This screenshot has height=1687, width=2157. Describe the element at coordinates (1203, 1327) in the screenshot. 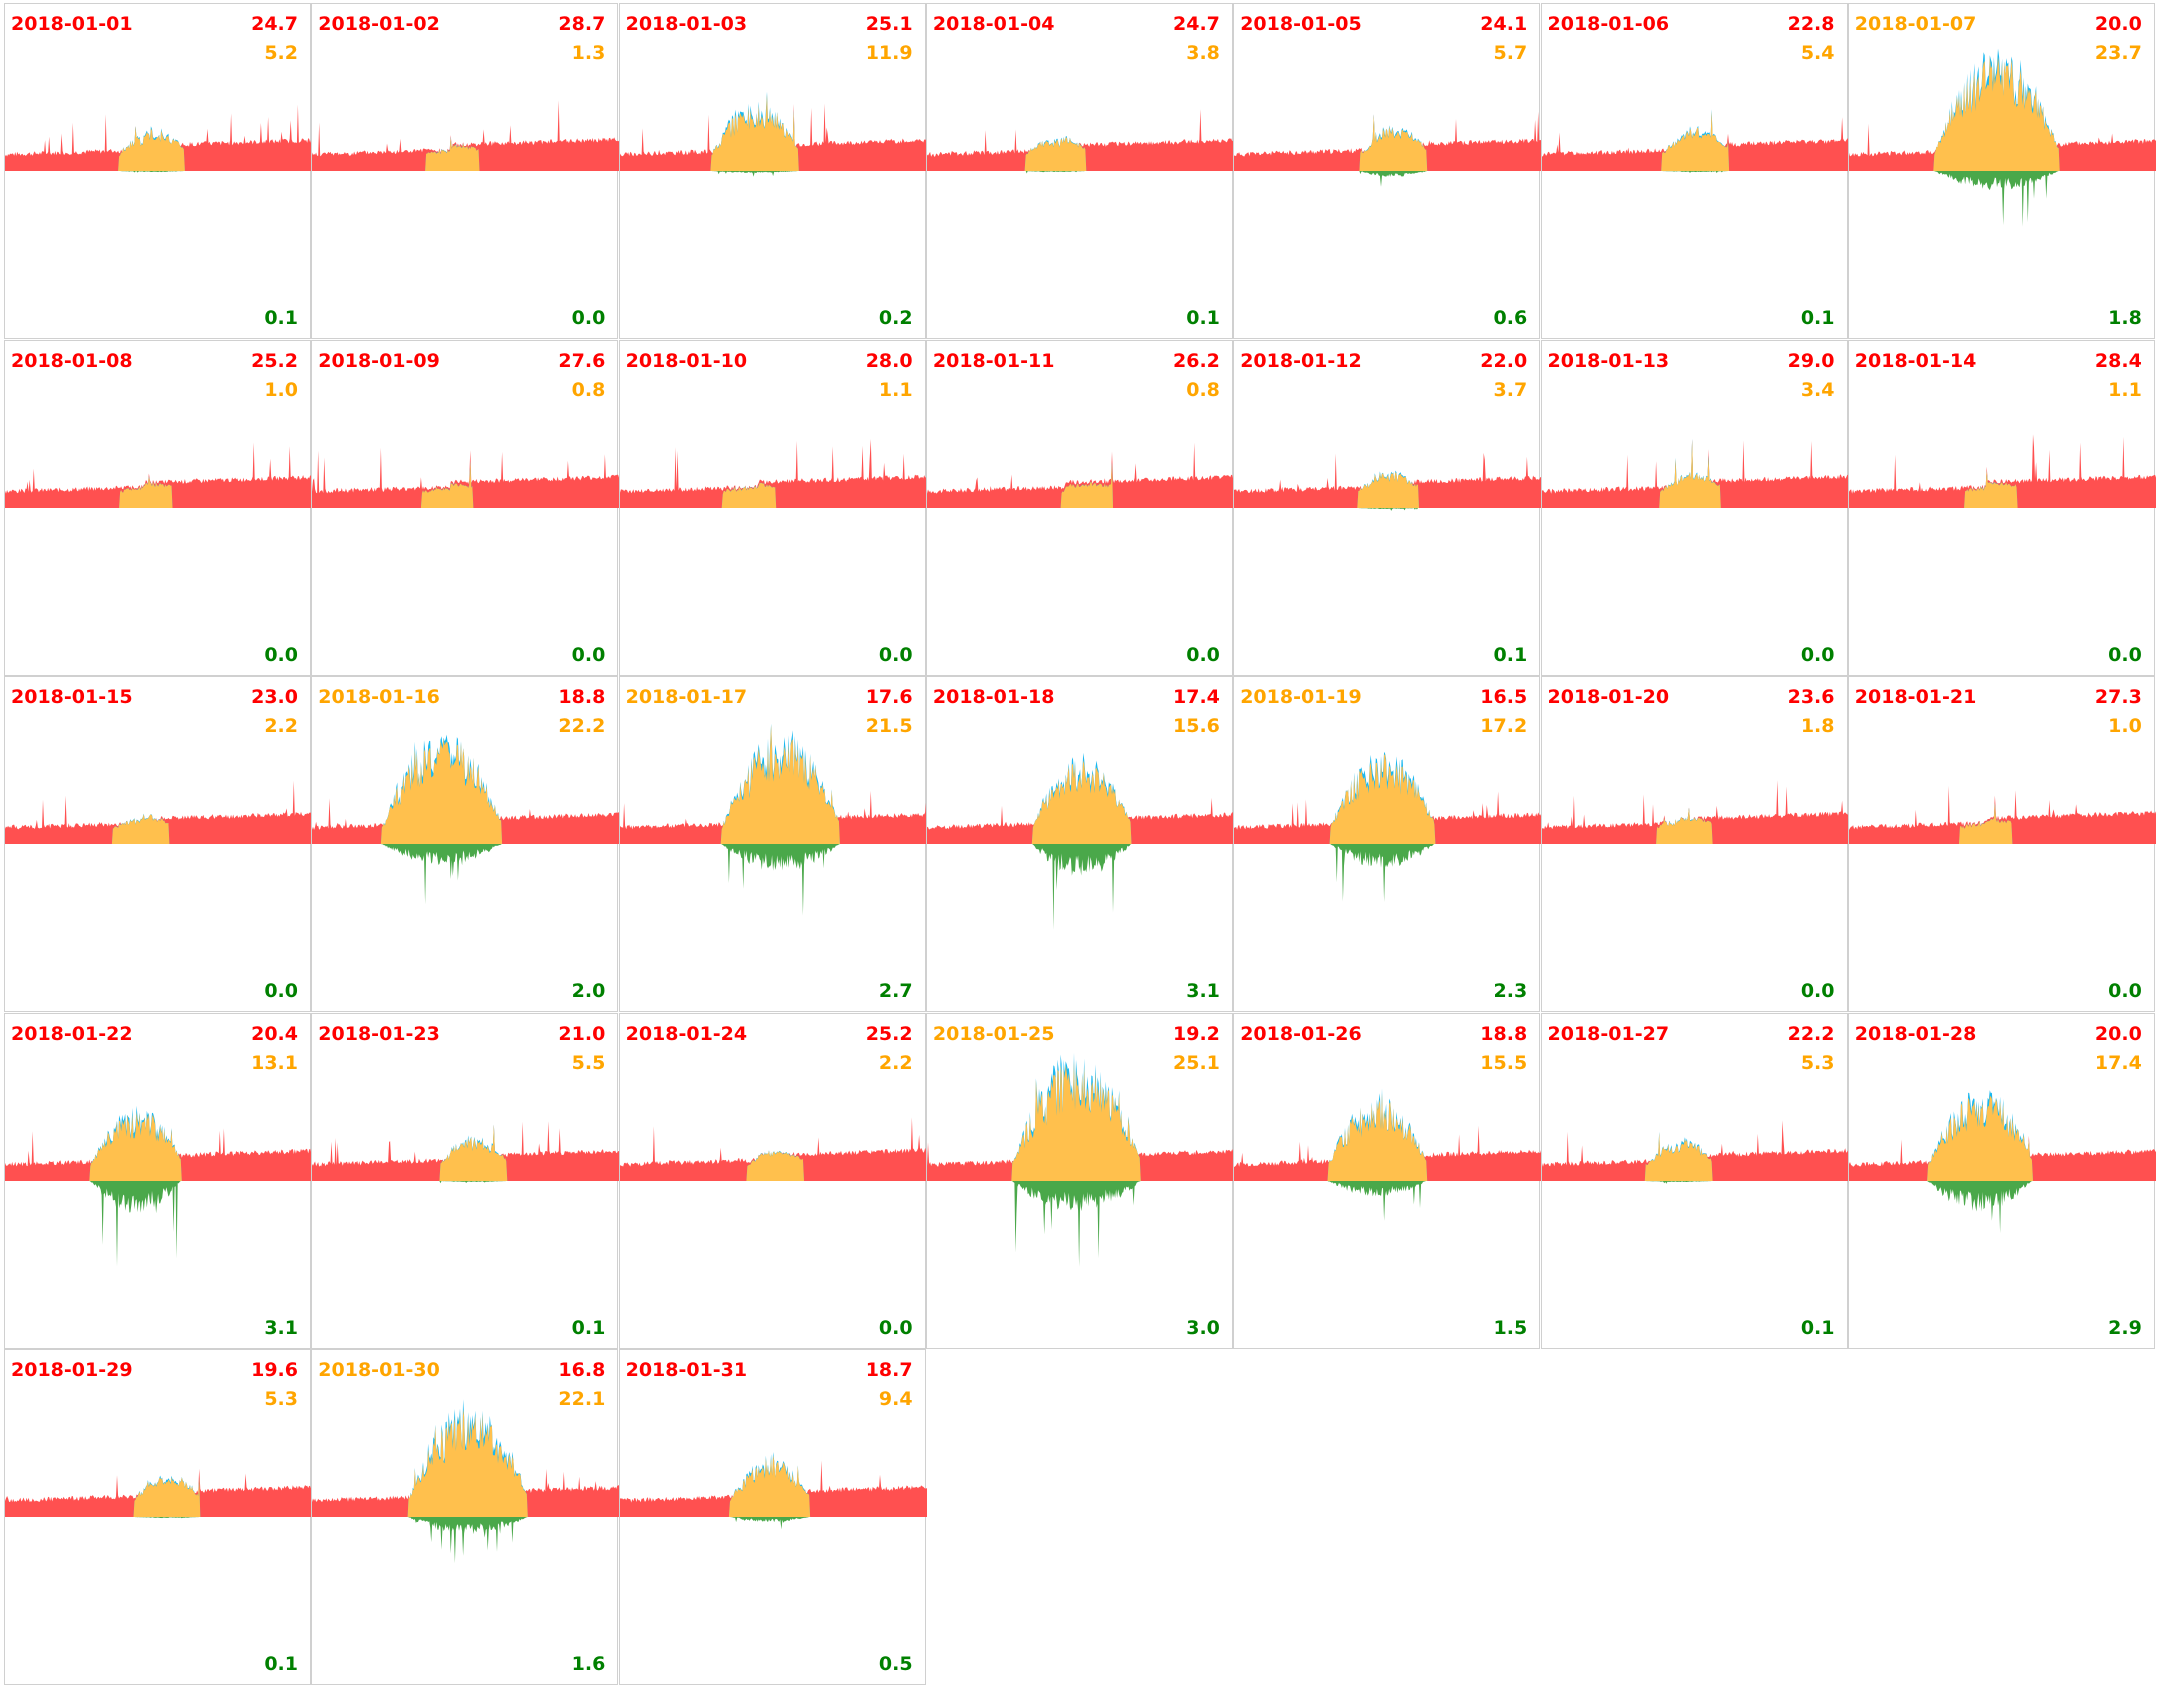

I see `export-value: 3.0` at that location.